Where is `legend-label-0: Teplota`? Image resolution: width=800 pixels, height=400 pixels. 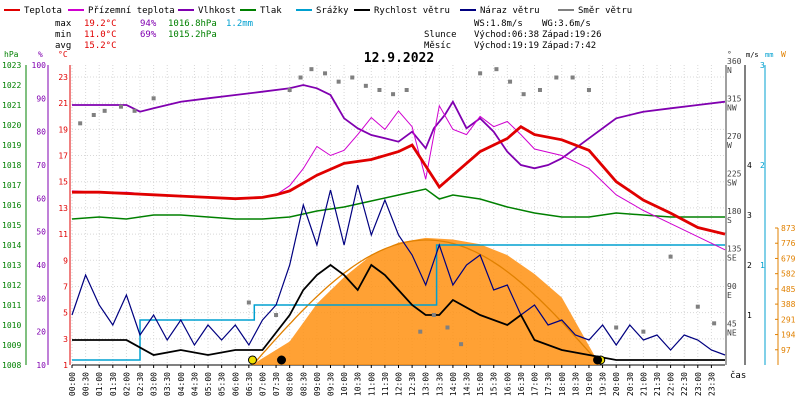 legend-label-0: Teplota is located at coordinates (43, 11).